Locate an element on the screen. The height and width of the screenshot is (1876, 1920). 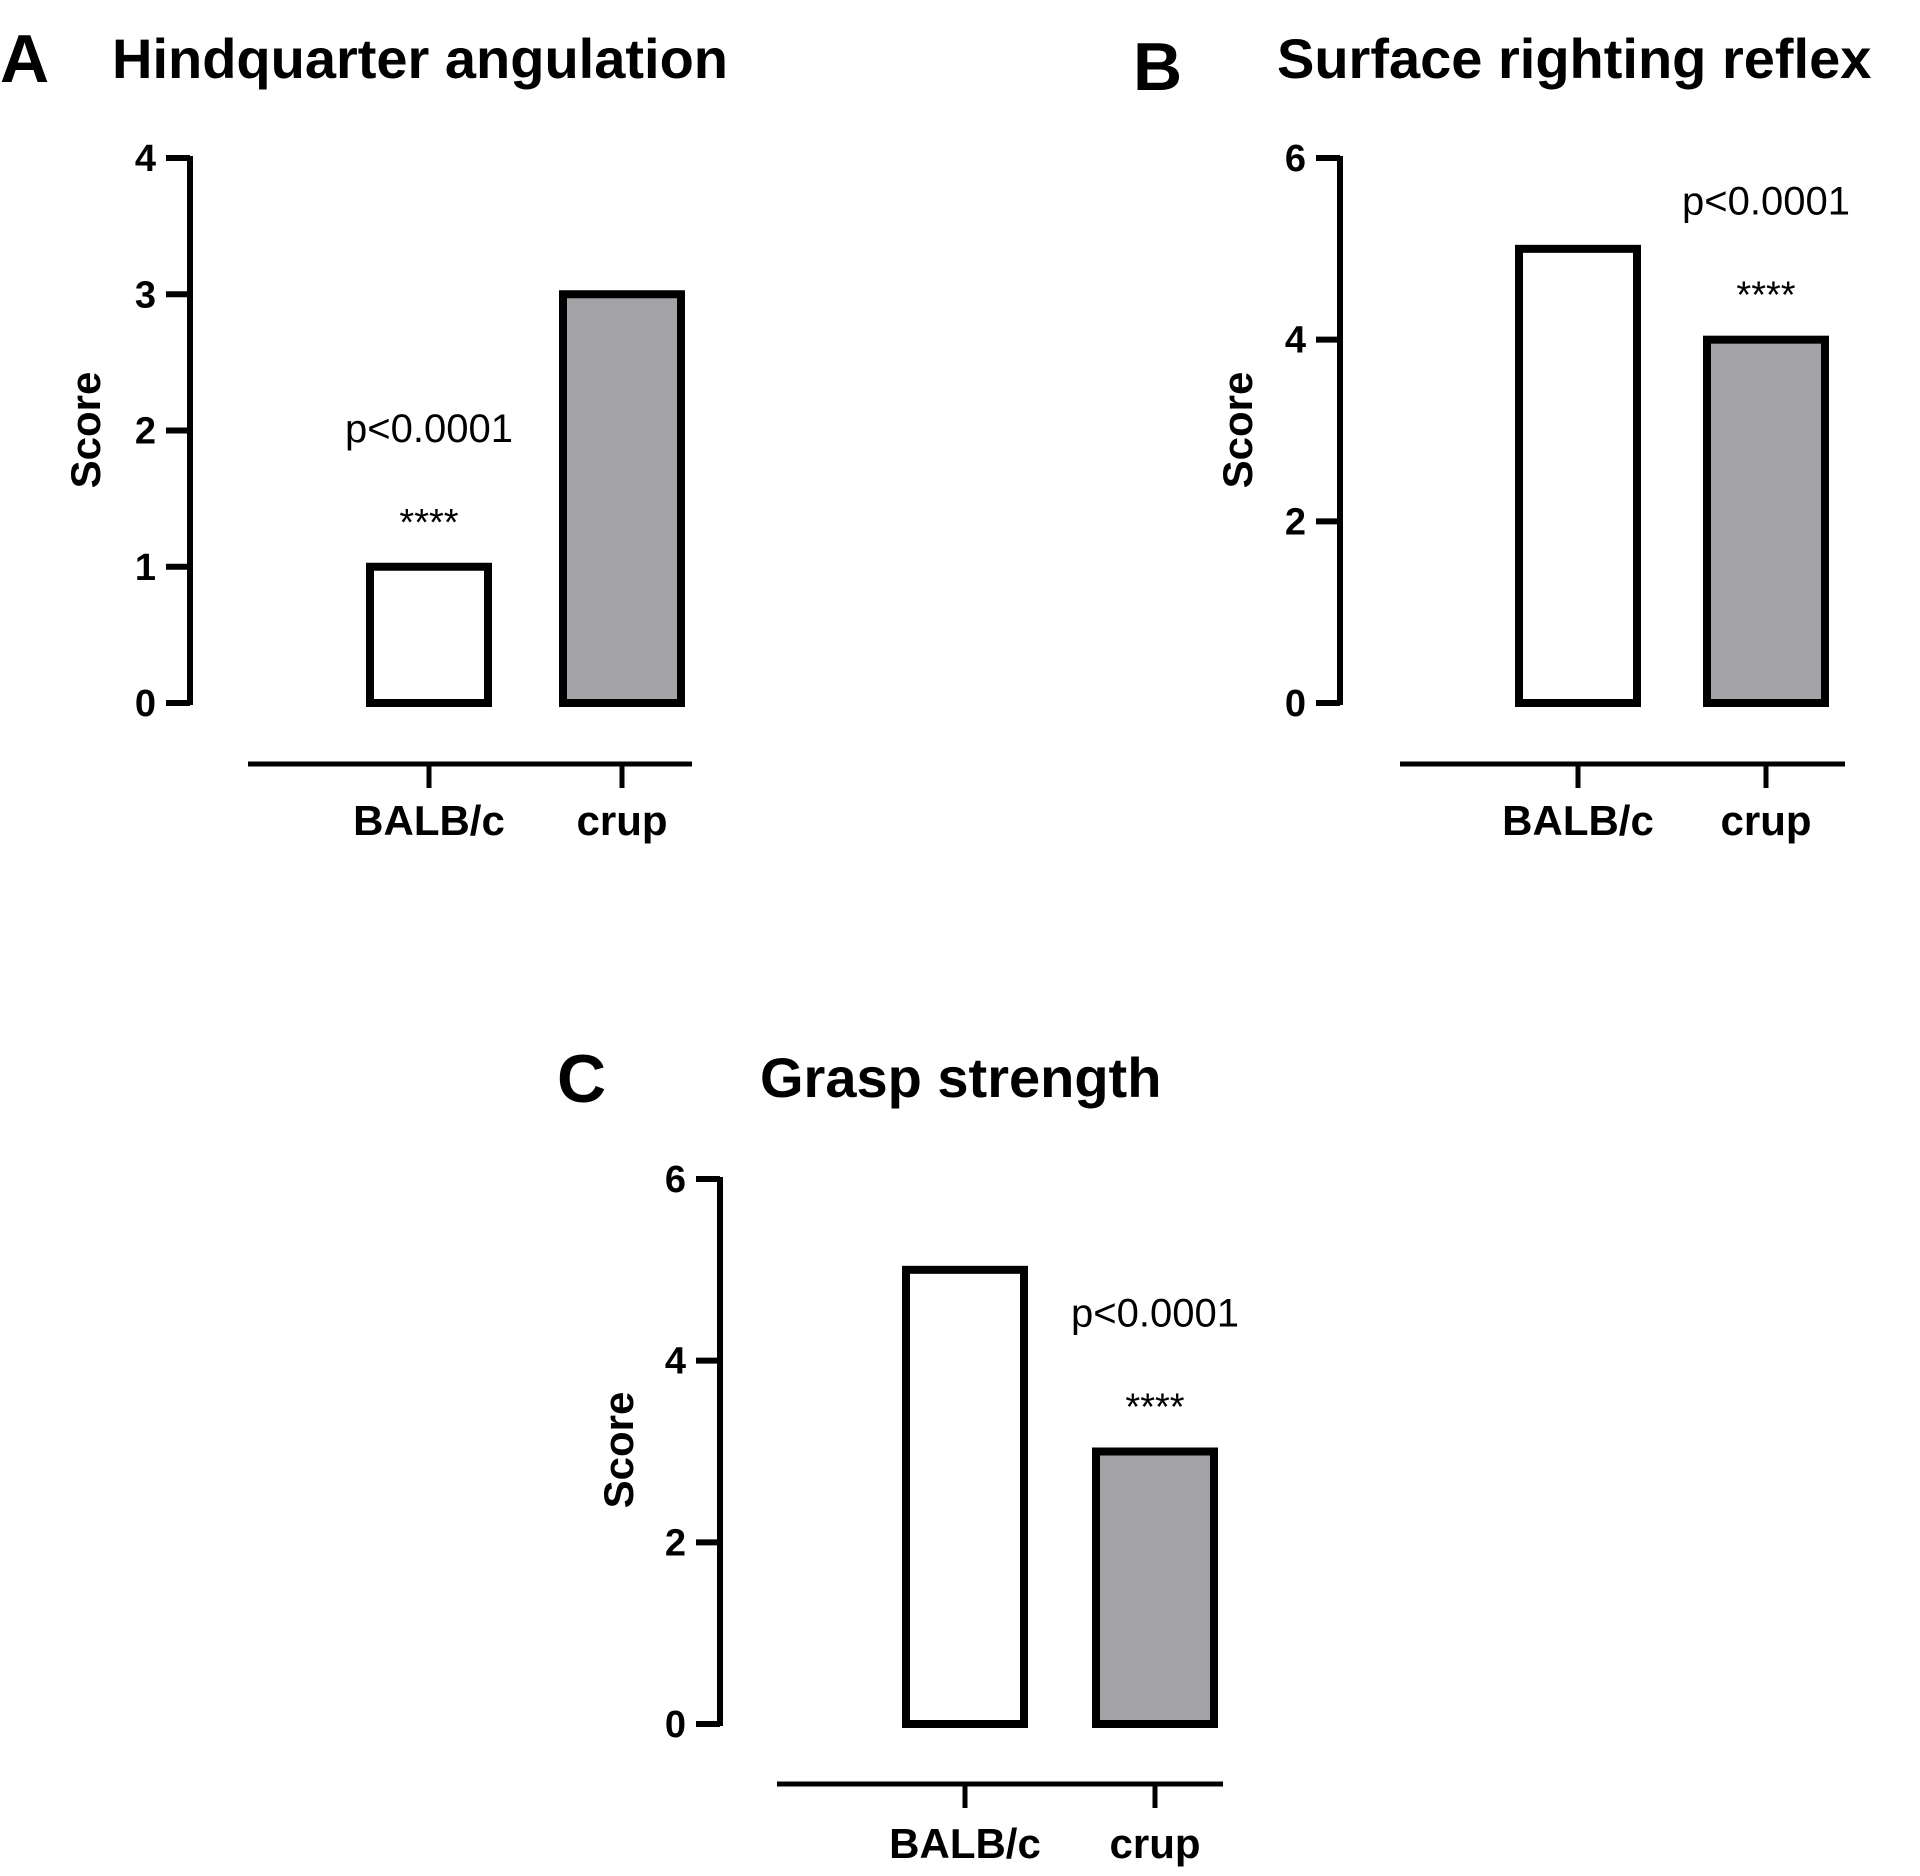
y-tick-label: 1 is located at coordinates (145, 568).